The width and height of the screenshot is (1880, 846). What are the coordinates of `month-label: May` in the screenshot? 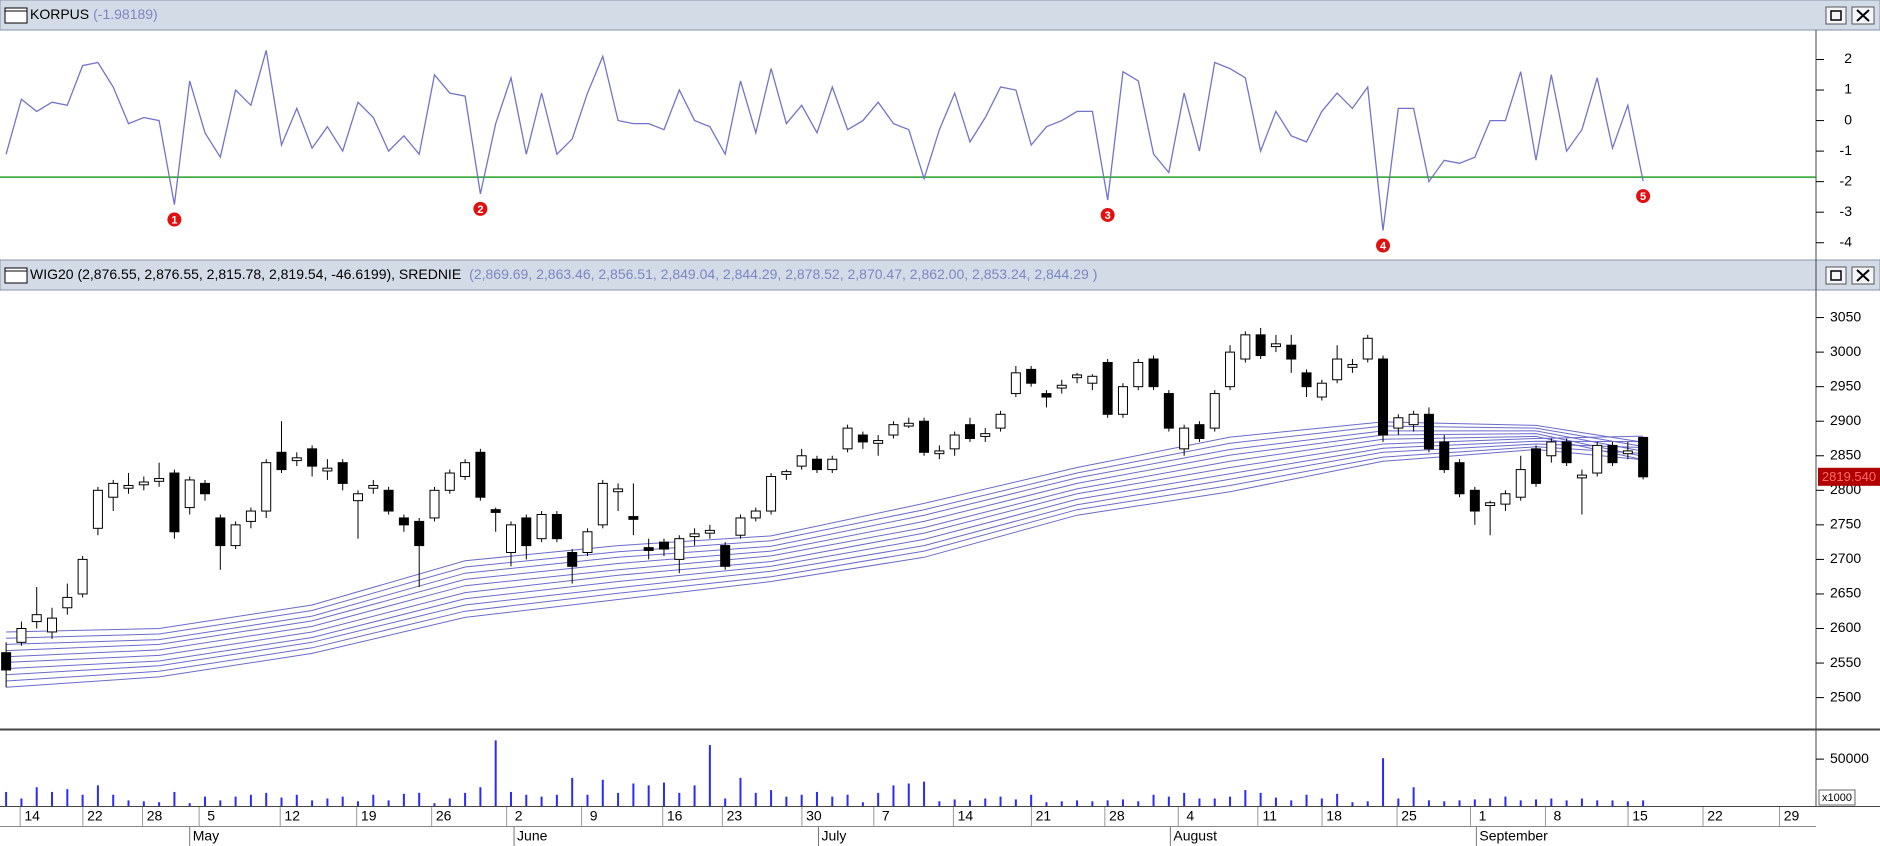 It's located at (206, 836).